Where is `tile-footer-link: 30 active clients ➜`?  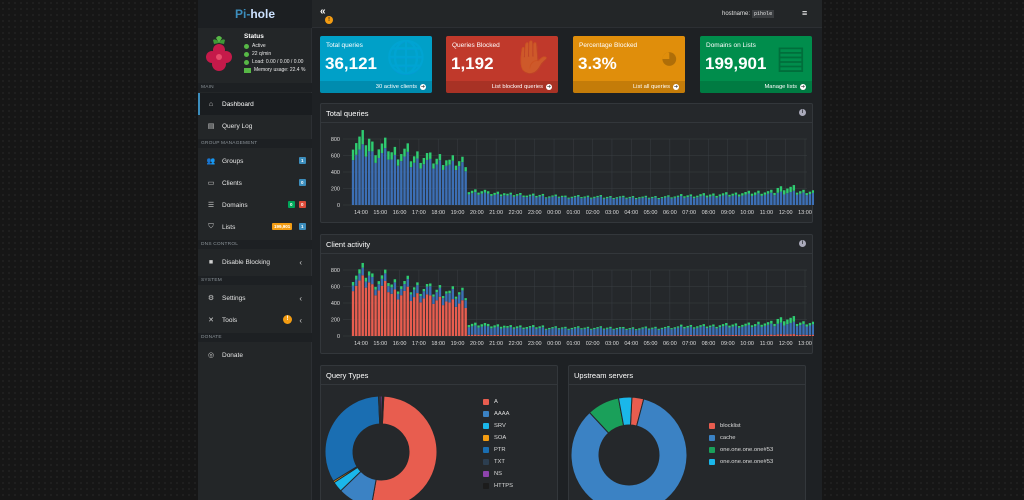
tile-footer-link: 30 active clients ➜ is located at coordinates (376, 87).